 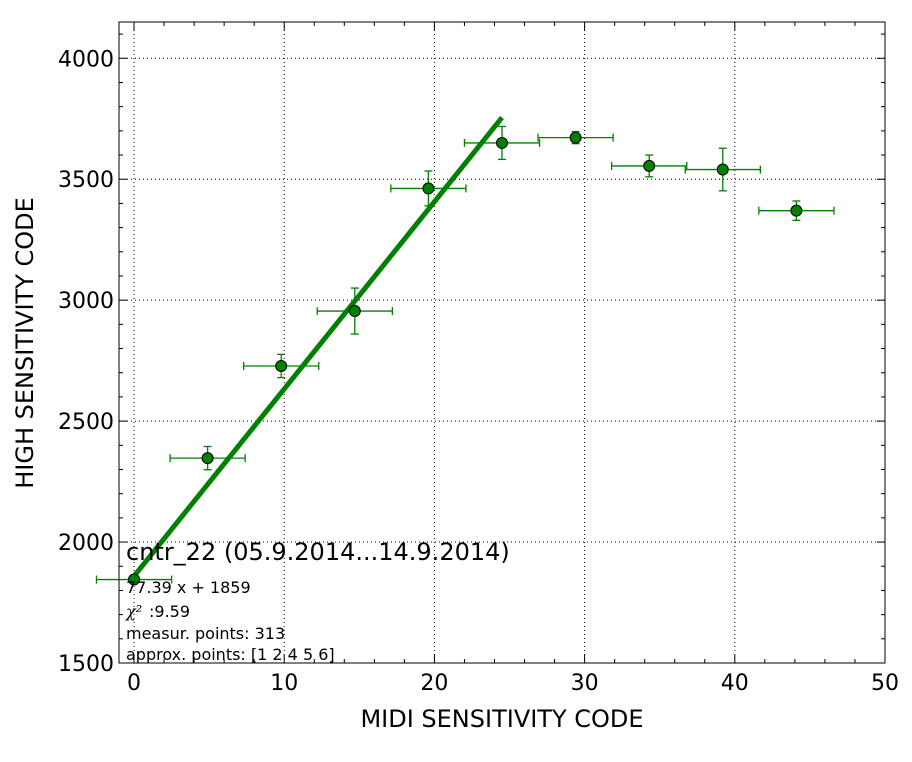 What do you see at coordinates (585, 683) in the screenshot?
I see `x-tick-label: 30` at bounding box center [585, 683].